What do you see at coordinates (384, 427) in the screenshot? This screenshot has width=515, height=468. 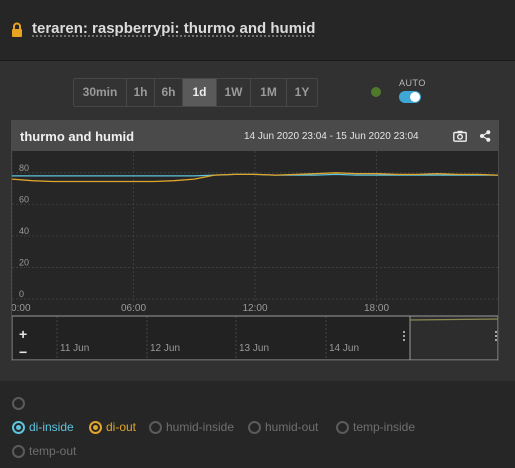 I see `legend-label-temp-inside: temp-inside` at bounding box center [384, 427].